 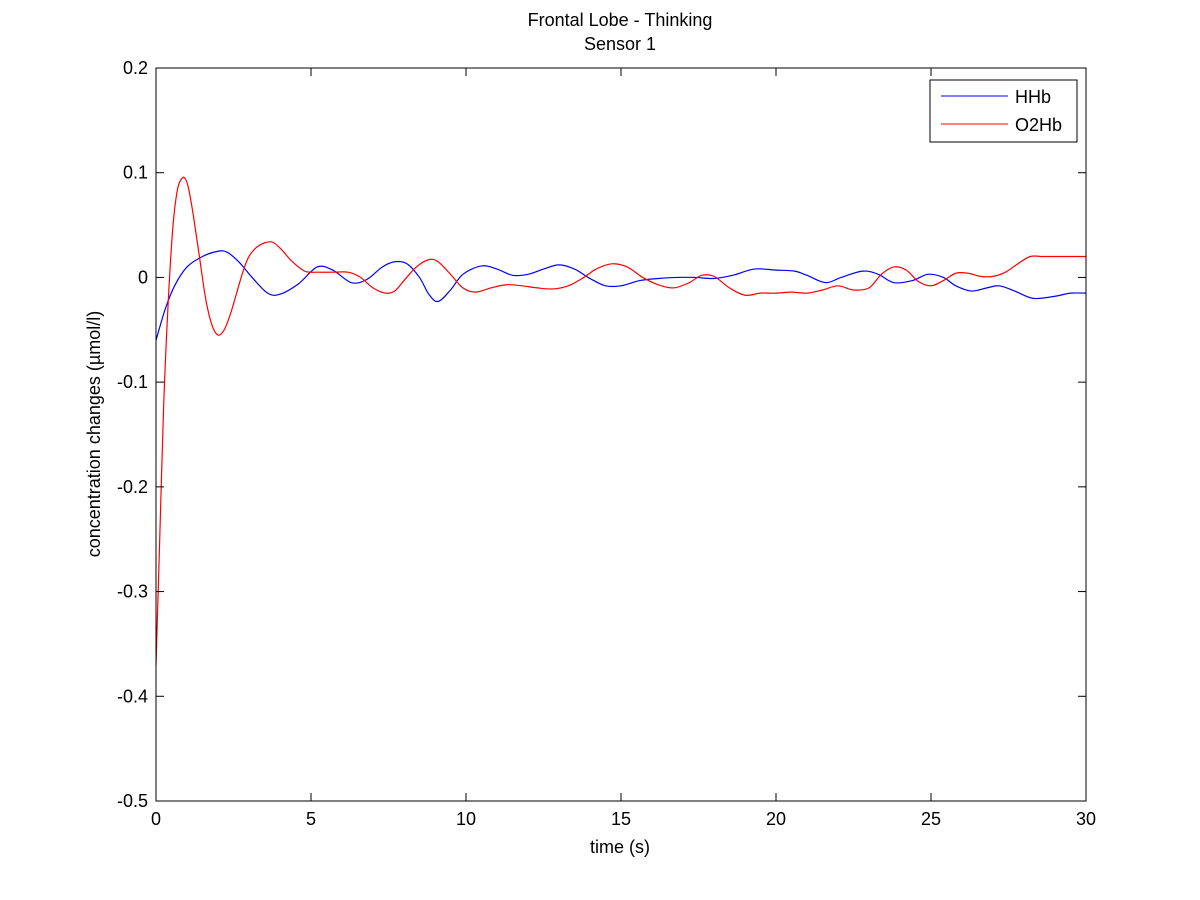 What do you see at coordinates (135, 68) in the screenshot?
I see `y-tick-label: 0.2` at bounding box center [135, 68].